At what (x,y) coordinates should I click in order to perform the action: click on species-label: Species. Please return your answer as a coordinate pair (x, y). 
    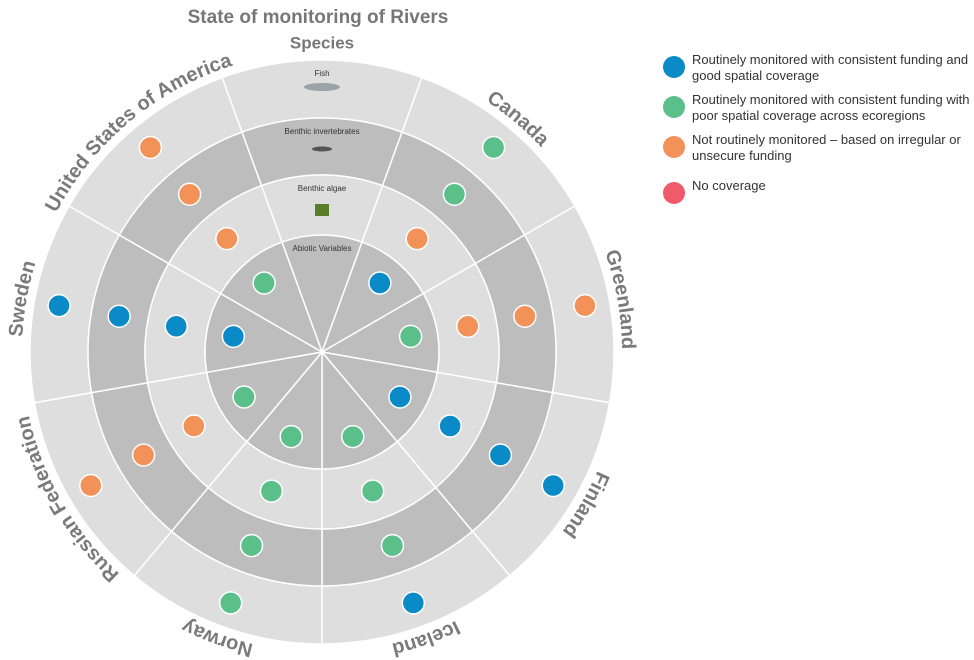
    Looking at the image, I should click on (322, 42).